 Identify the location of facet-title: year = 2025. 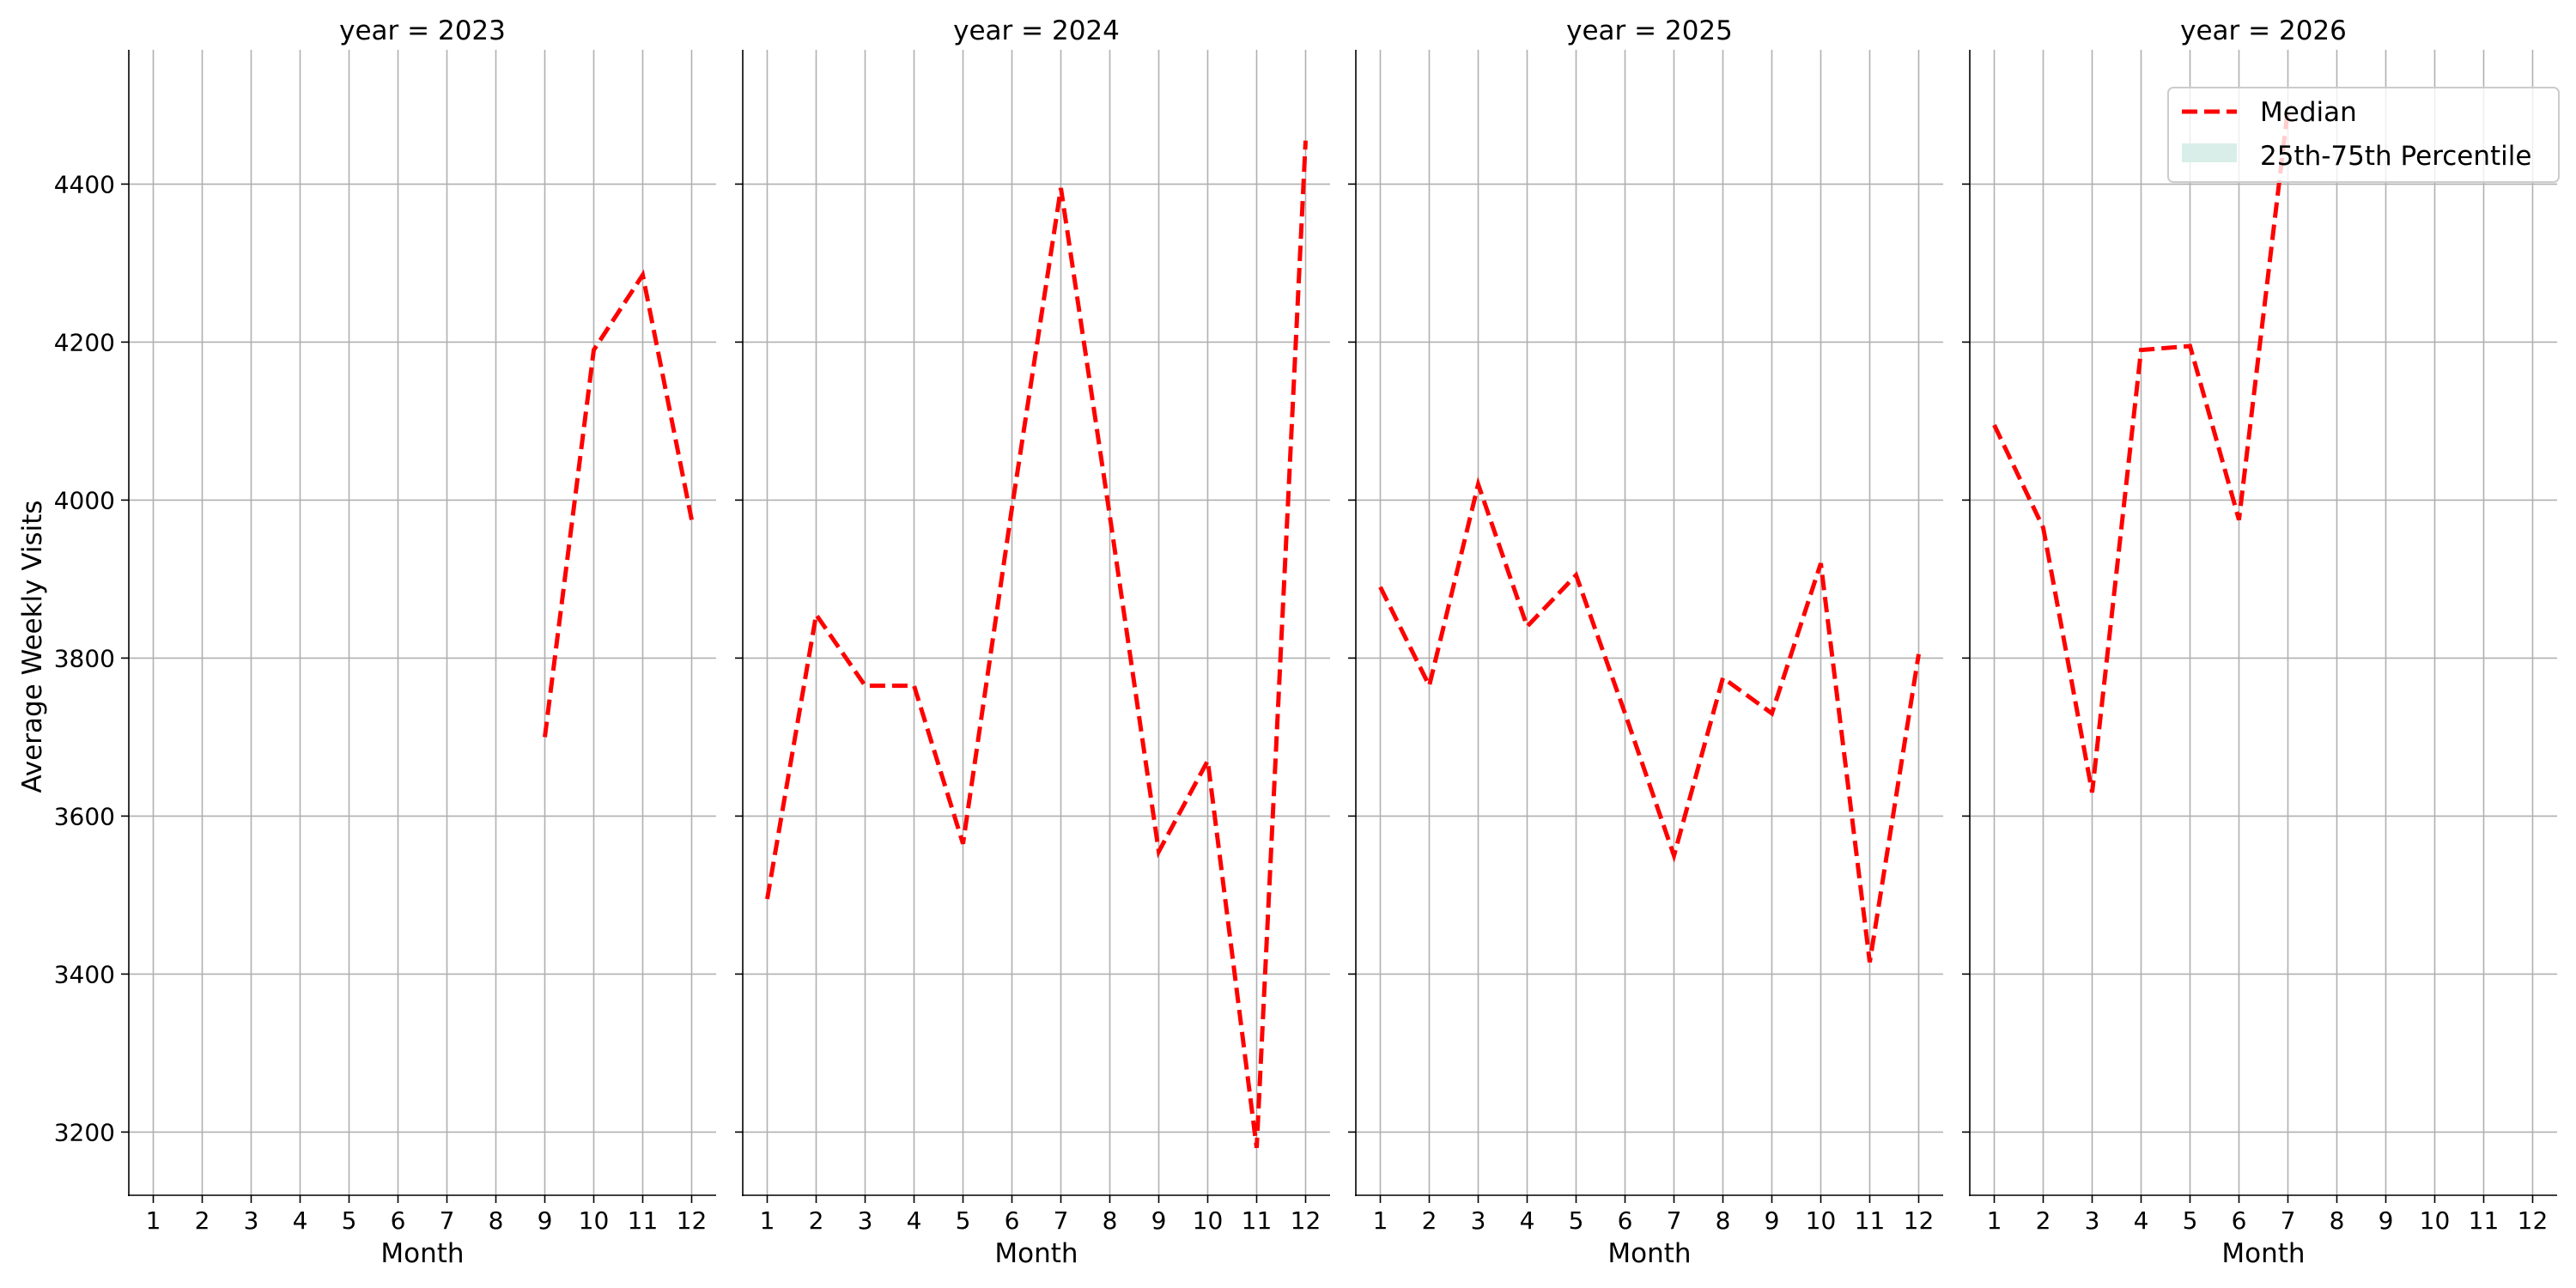
(1649, 31).